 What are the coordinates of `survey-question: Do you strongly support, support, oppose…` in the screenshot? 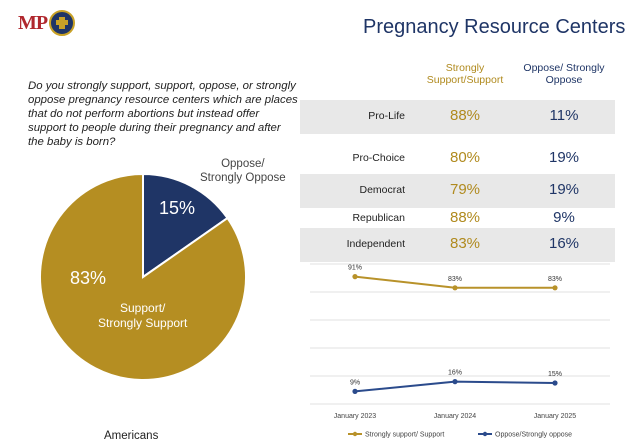 It's located at (163, 114).